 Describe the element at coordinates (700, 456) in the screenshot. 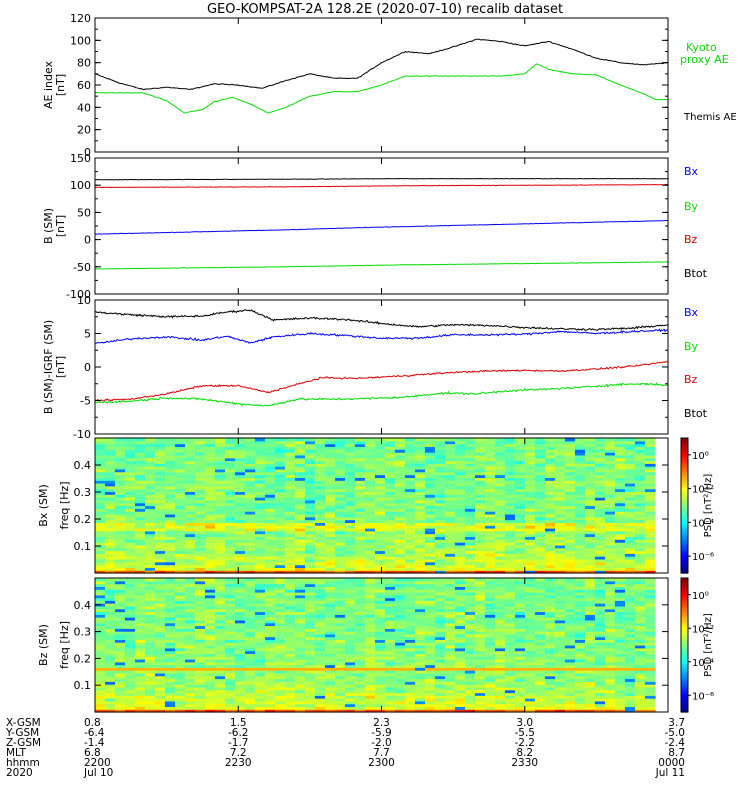

I see `colorbar-tick-label: 10⁰` at that location.